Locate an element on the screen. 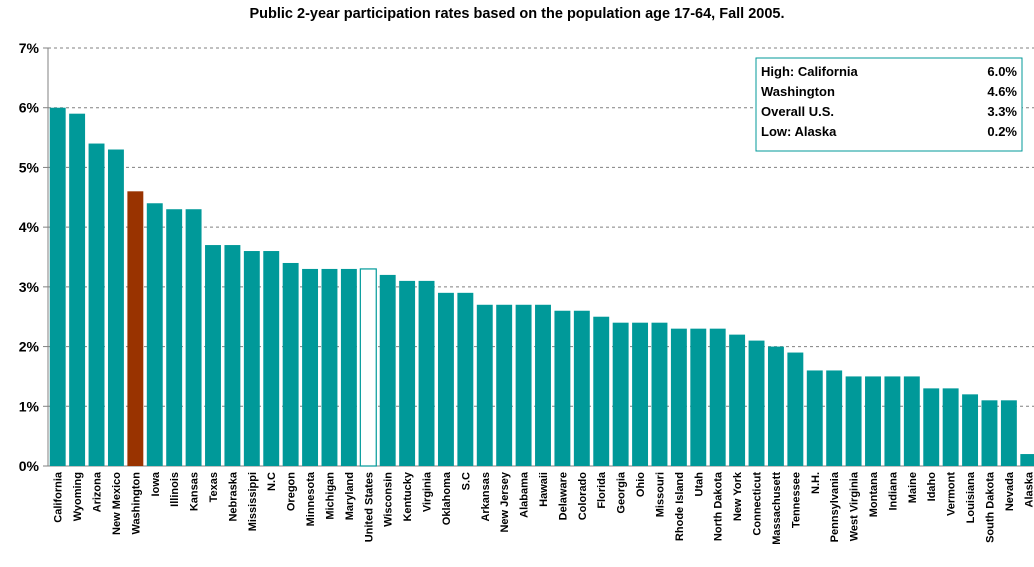 This screenshot has width=1034, height=567. x-tick-label: Minnesota is located at coordinates (311, 498).